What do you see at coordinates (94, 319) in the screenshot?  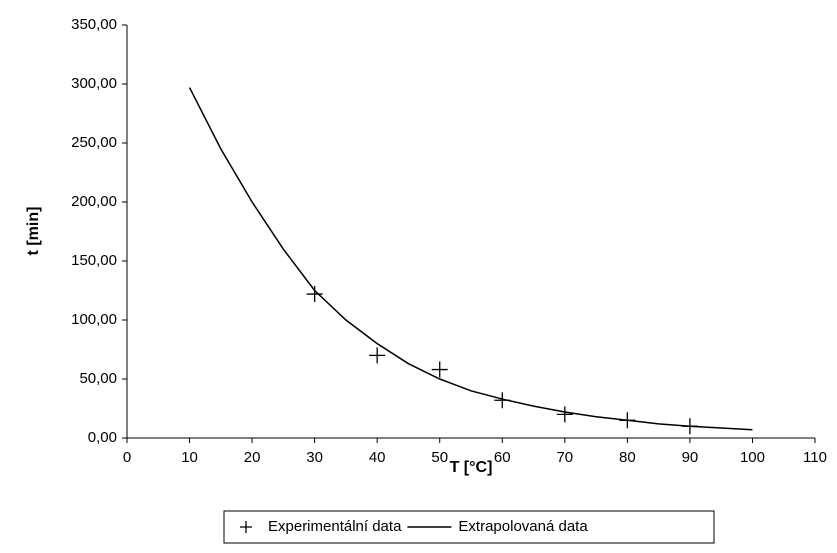 I see `y-tick-label: 100,00` at bounding box center [94, 319].